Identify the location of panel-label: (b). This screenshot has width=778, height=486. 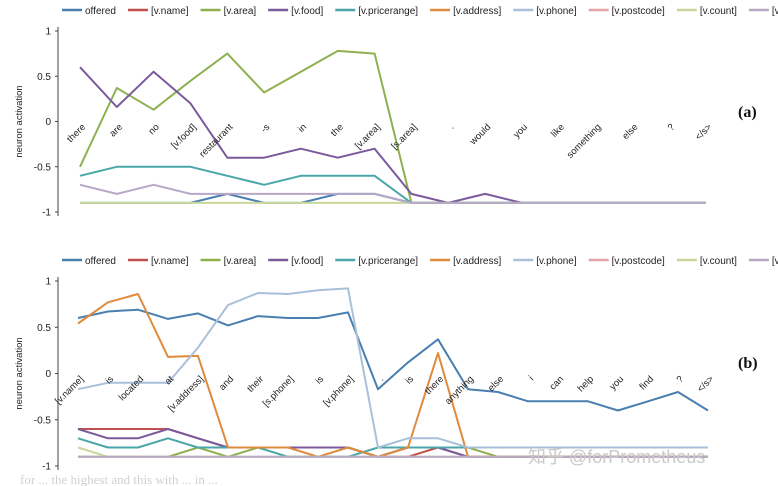
(748, 363).